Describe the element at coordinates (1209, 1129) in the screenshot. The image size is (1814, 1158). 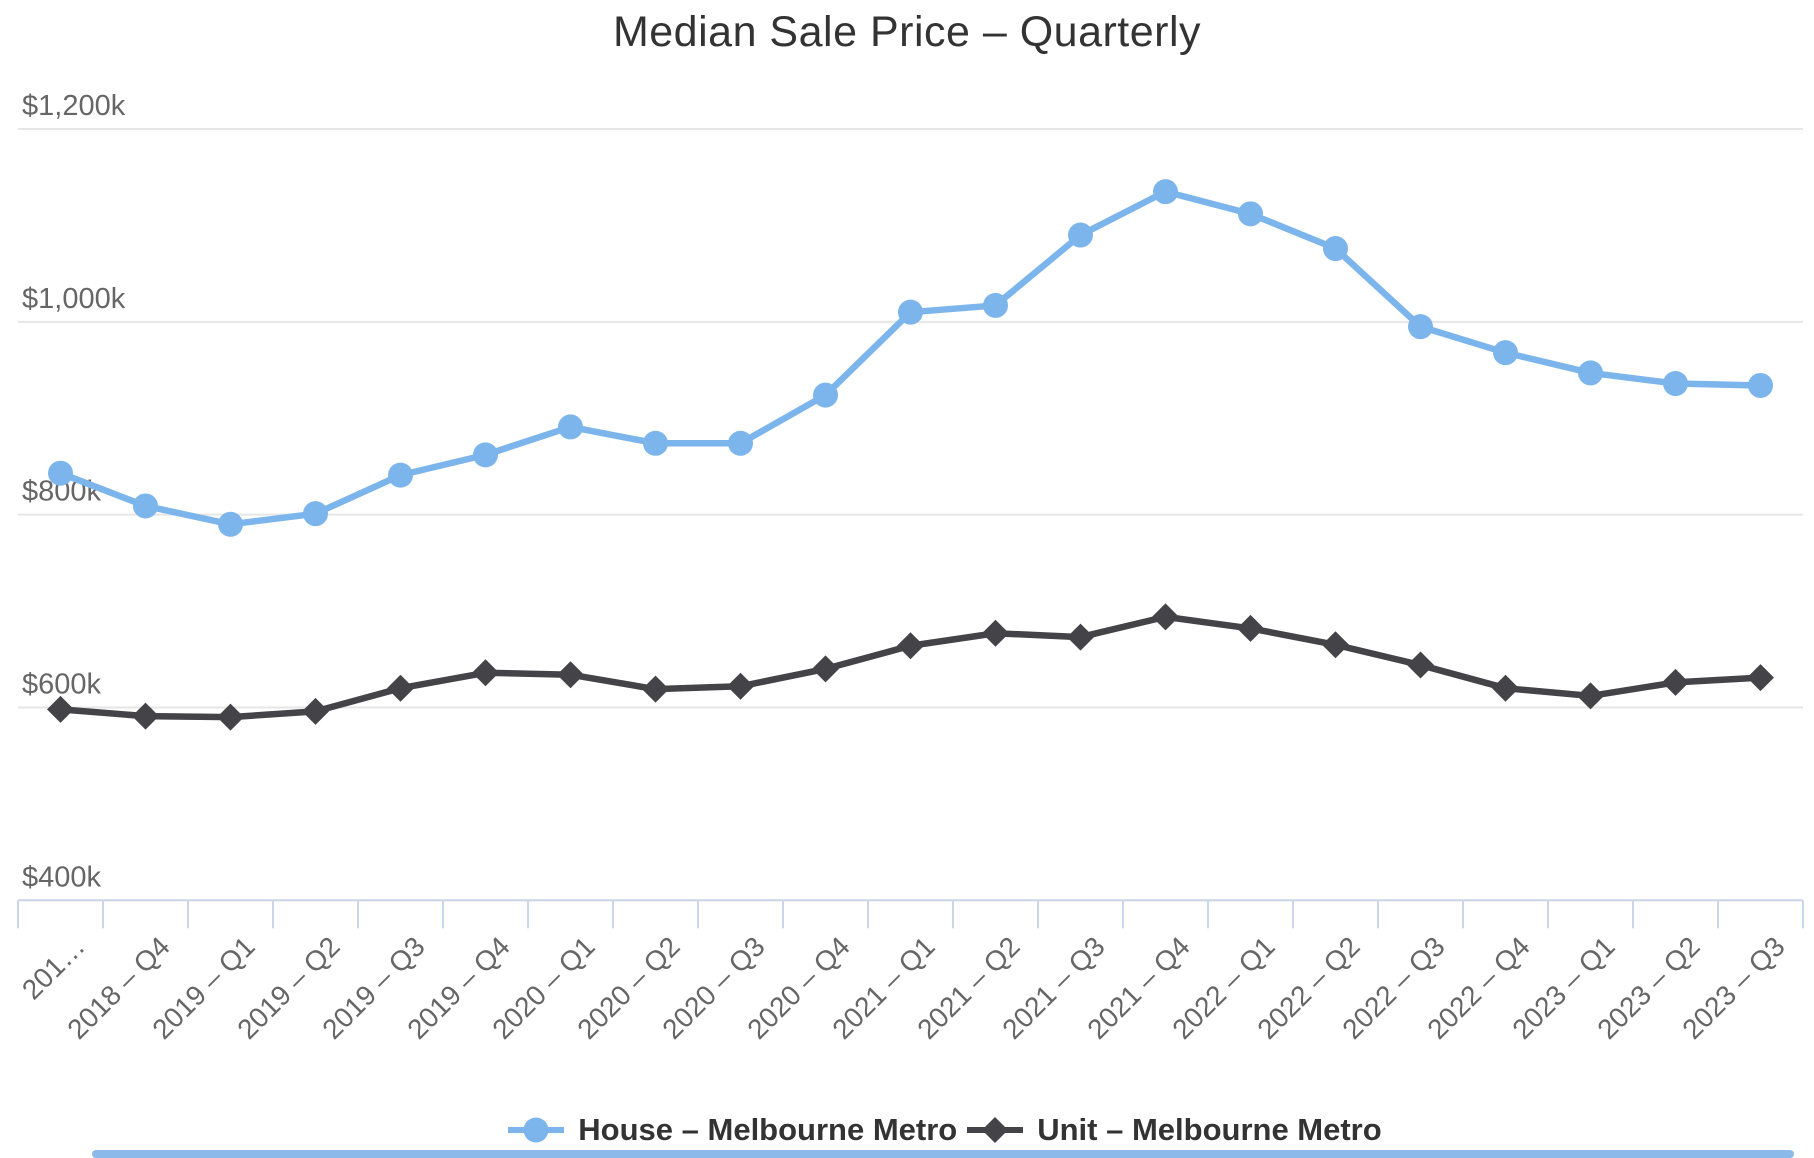
I see `legend-label-unit: Unit – Melbourne Metro` at that location.